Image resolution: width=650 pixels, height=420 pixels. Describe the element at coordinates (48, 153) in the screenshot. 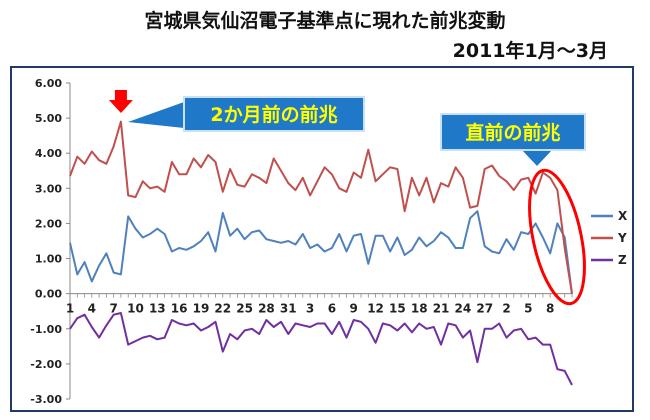

I see `y-tick-label: 4.00` at that location.